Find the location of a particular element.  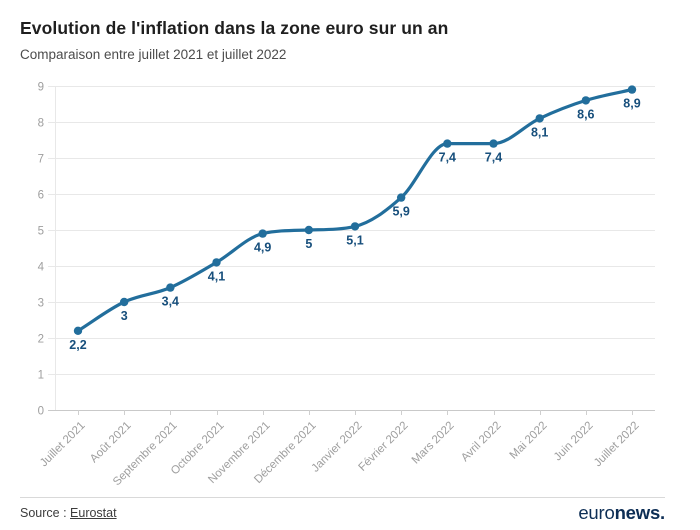

value-label: 4,9 is located at coordinates (262, 248).